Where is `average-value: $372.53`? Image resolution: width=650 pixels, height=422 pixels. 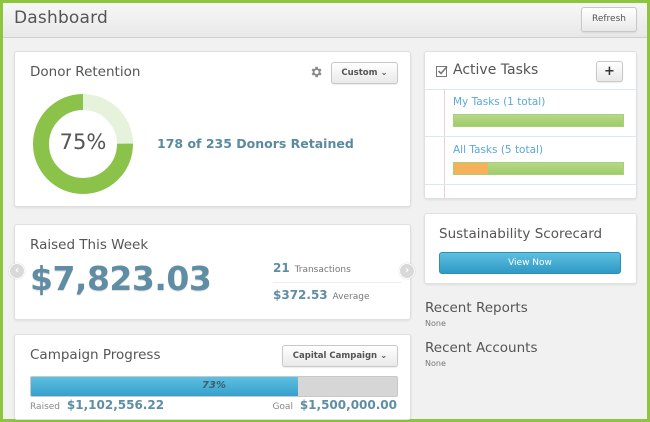
average-value: $372.53 is located at coordinates (300, 295).